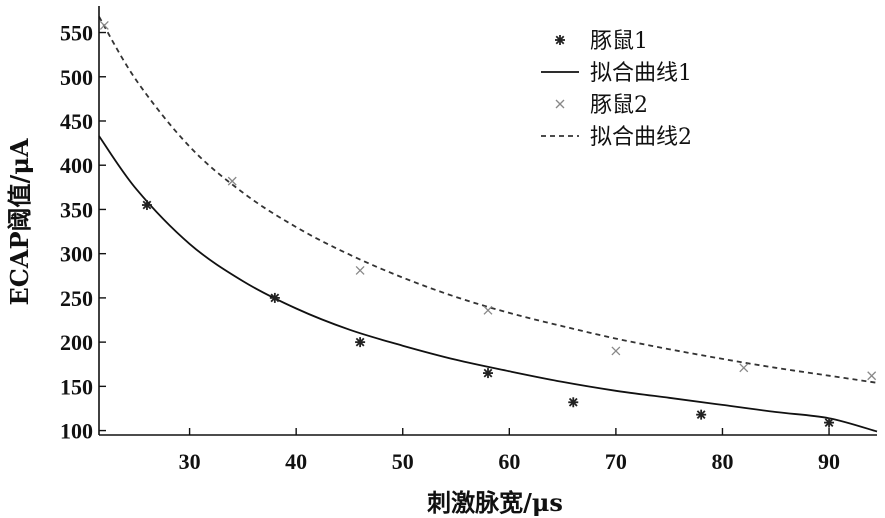 This screenshot has height=518, width=885. Describe the element at coordinates (641, 73) in the screenshot. I see `legend-label: 拟合曲线1` at that location.